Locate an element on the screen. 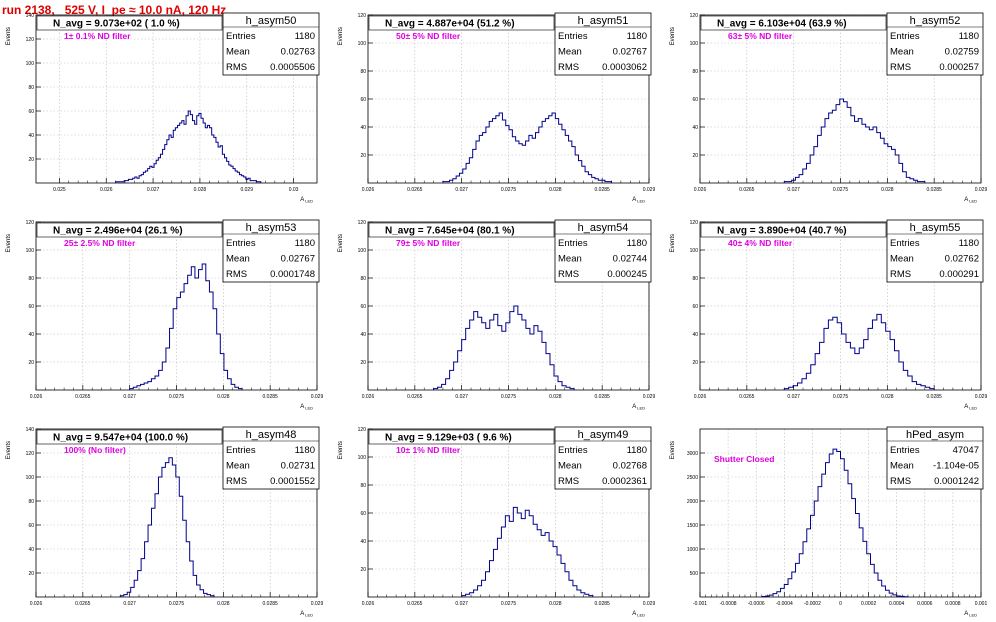 The image size is (996, 622). filter-label: 10± 1% ND filter is located at coordinates (428, 450).